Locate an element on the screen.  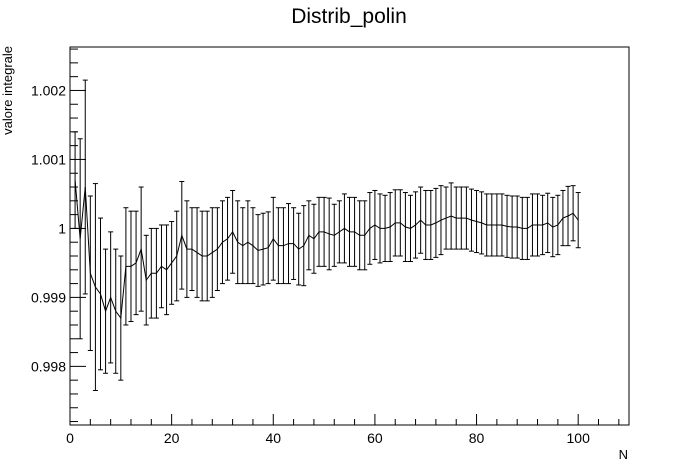
y-tick-label: 1.002 is located at coordinates (48, 90).